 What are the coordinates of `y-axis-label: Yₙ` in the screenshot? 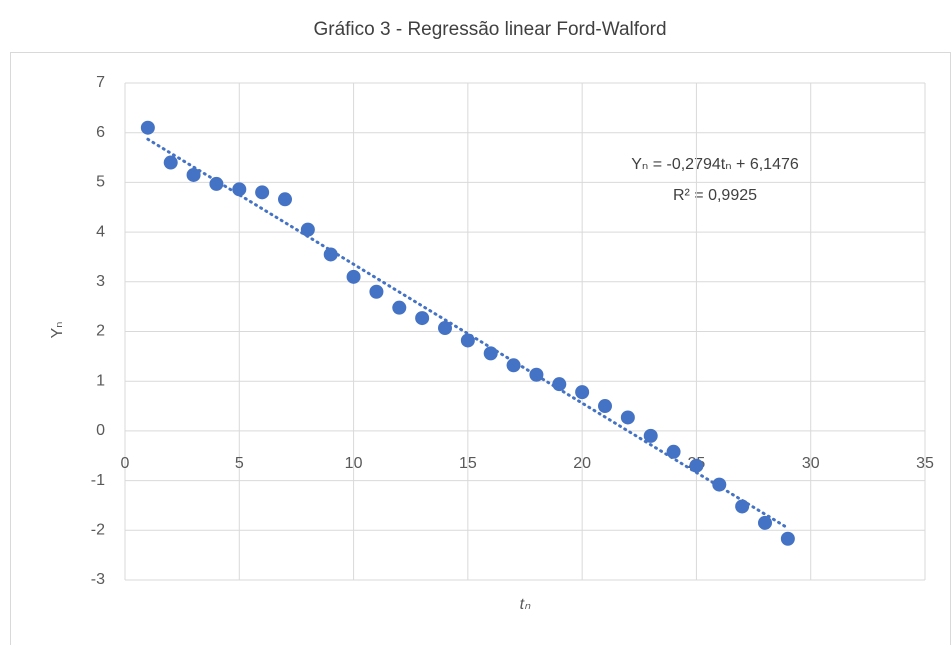 It's located at (57, 329).